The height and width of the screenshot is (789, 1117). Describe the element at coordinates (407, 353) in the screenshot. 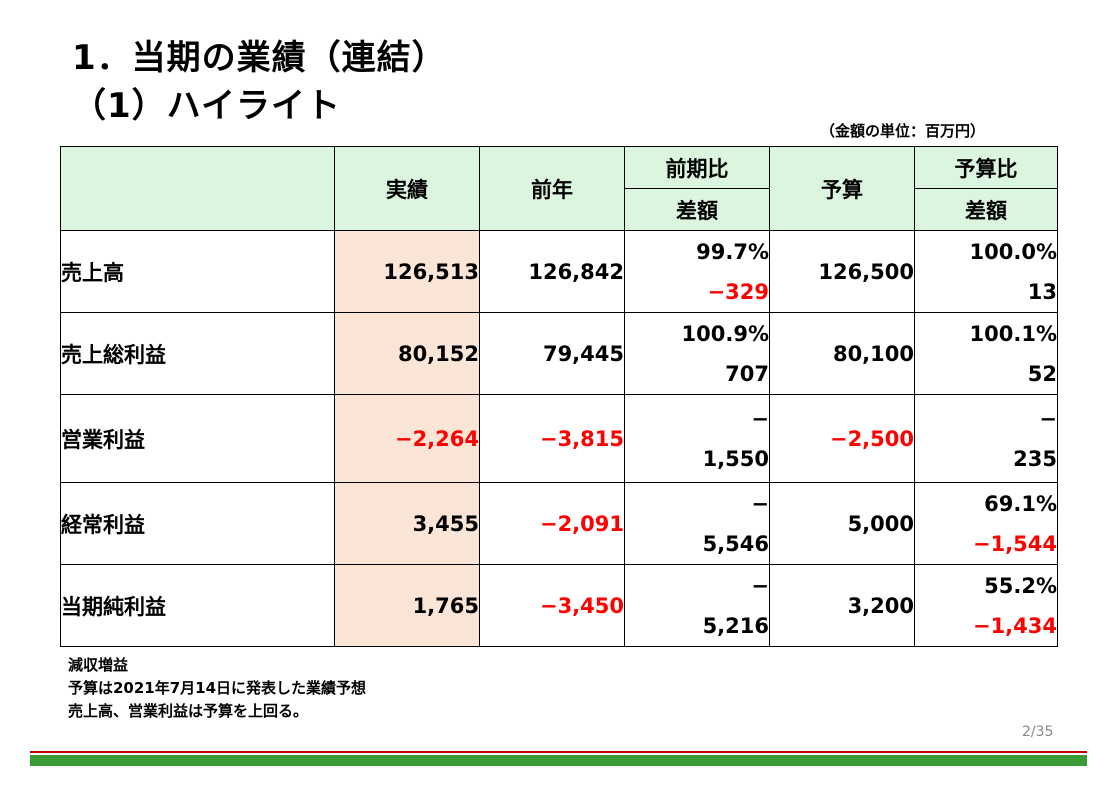

I see `cell-actual: 80,152` at that location.